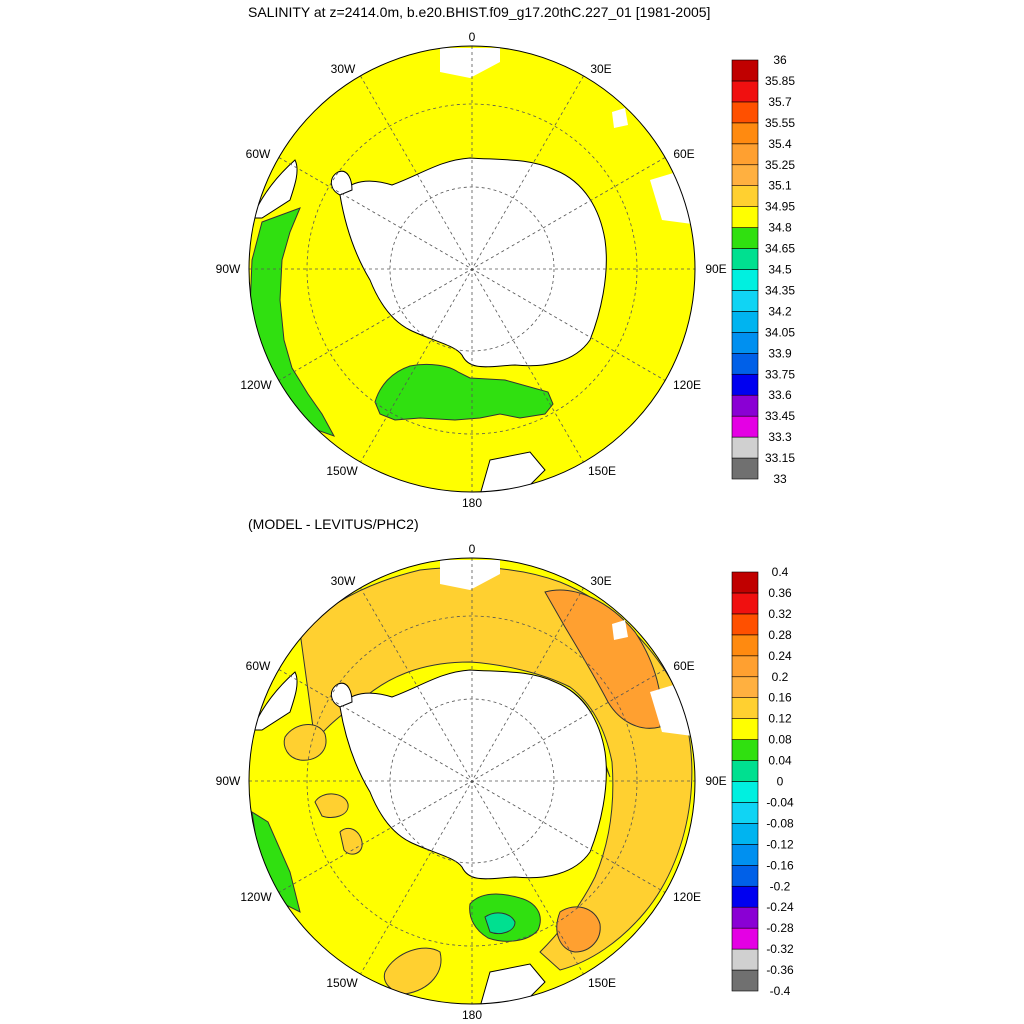  I want to click on colorbar-label: 34.5, so click(780, 270).